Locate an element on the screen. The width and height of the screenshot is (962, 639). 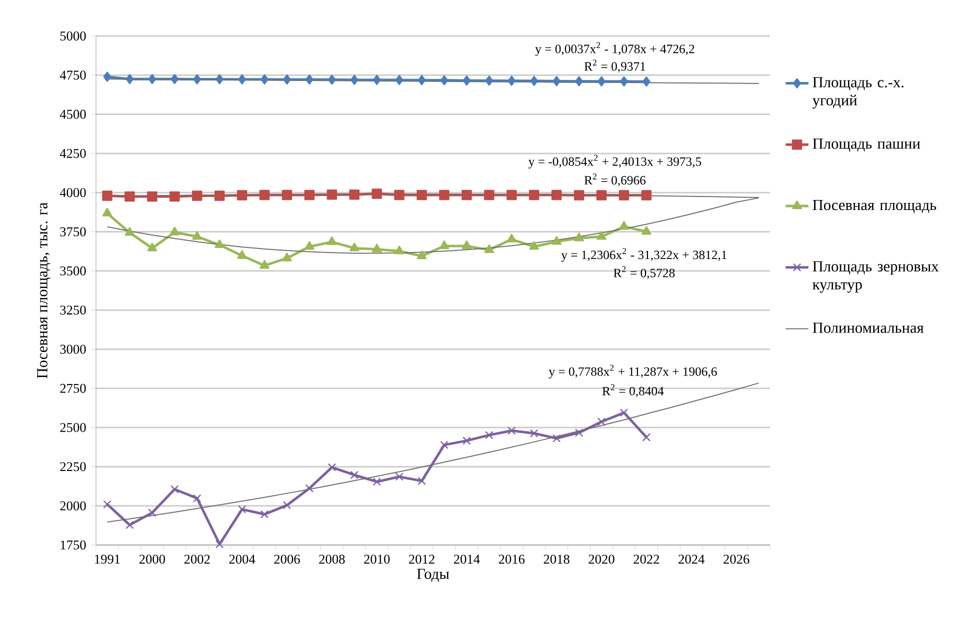
annotation: R$^{2}$ = 0,6966 is located at coordinates (615, 179).